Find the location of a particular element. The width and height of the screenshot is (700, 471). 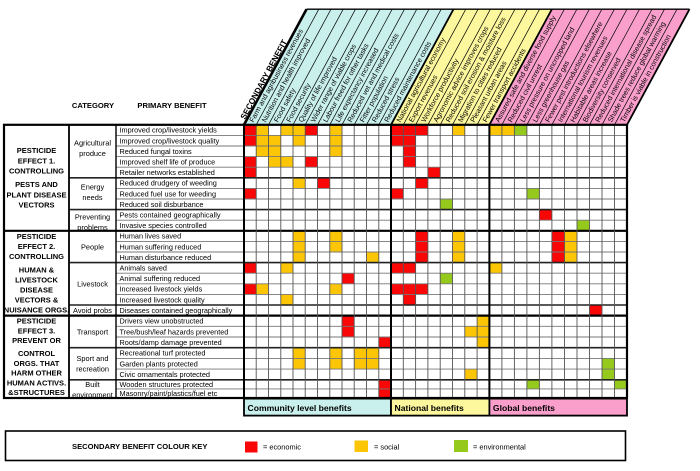

svg-text:Improved crop/livestock qualit: Improved crop/livestock quality is located at coordinates (170, 140).